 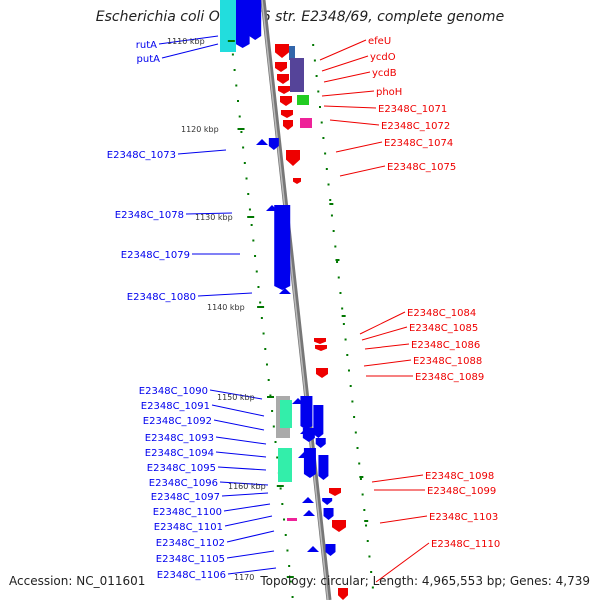 What do you see at coordinates (173, 391) in the screenshot?
I see `forward-gene-label: E2348C_1090` at bounding box center [173, 391].